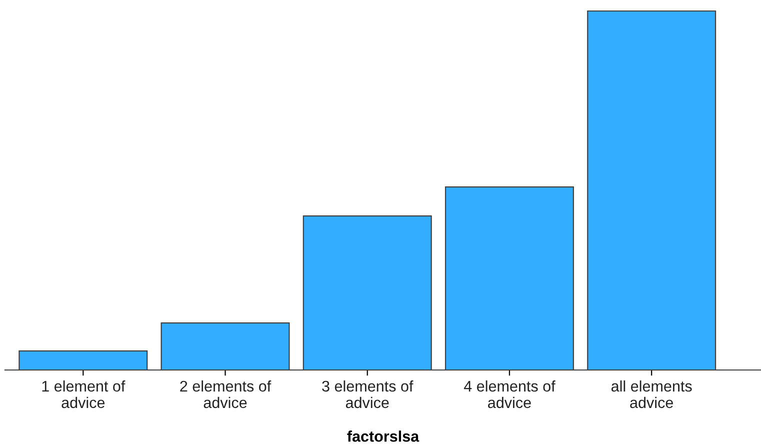  Describe the element at coordinates (84, 394) in the screenshot. I see `x-tick-label: 1 element of advice` at that location.